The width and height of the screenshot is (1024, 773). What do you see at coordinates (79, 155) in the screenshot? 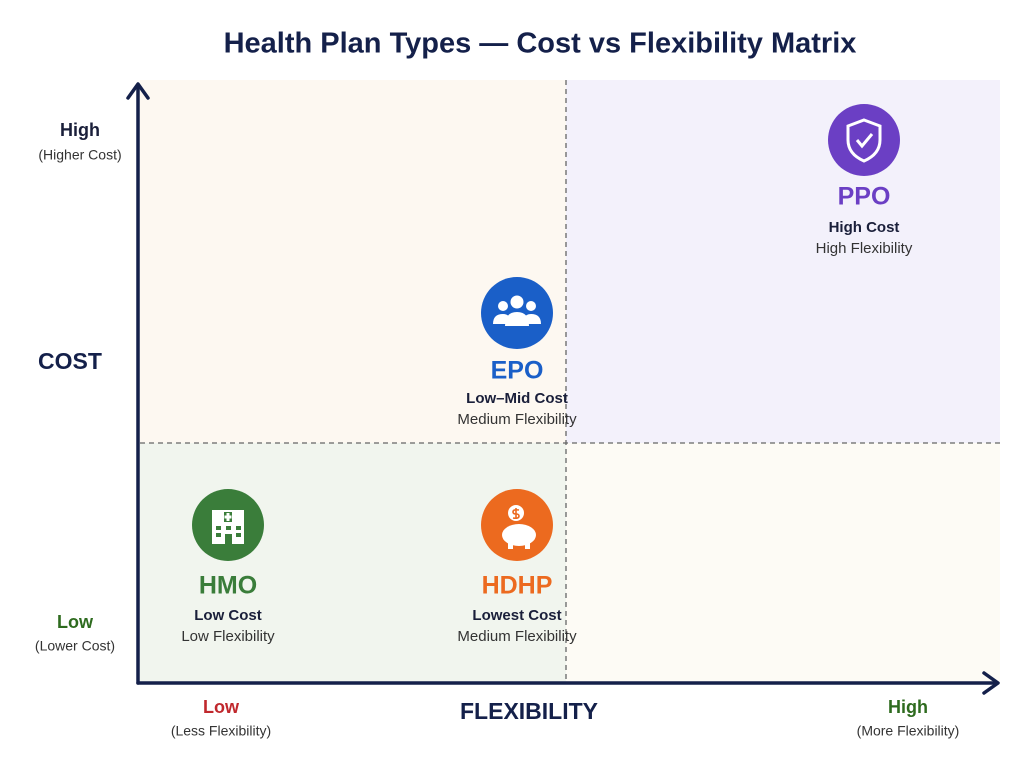
I see `y-high-note: (Higher Cost)` at bounding box center [79, 155].